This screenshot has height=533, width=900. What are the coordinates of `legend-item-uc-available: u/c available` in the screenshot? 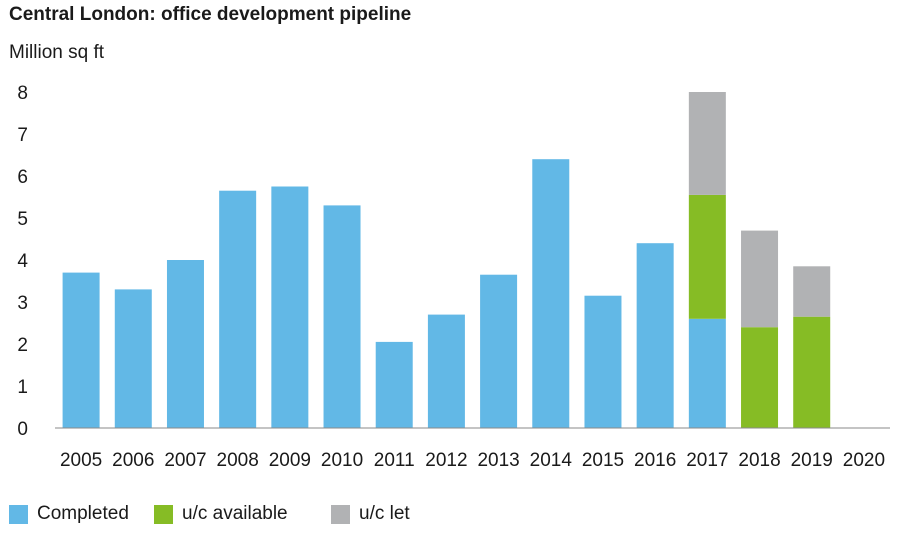 It's located at (221, 514).